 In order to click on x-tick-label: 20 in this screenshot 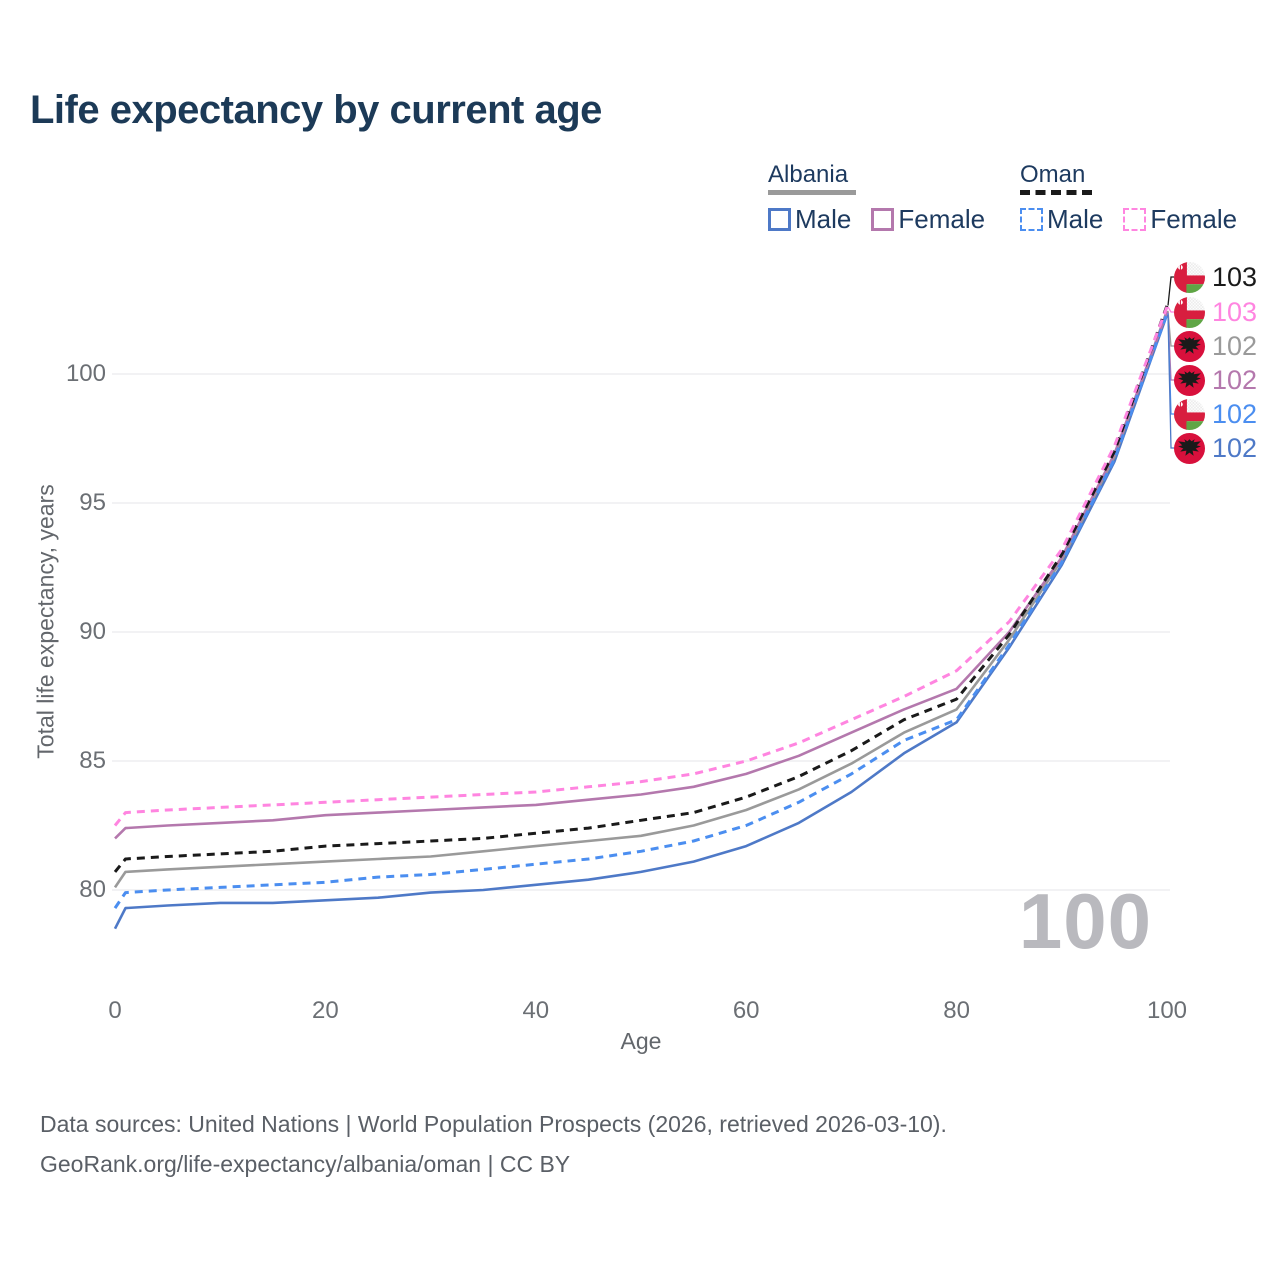, I will do `click(325, 1010)`.